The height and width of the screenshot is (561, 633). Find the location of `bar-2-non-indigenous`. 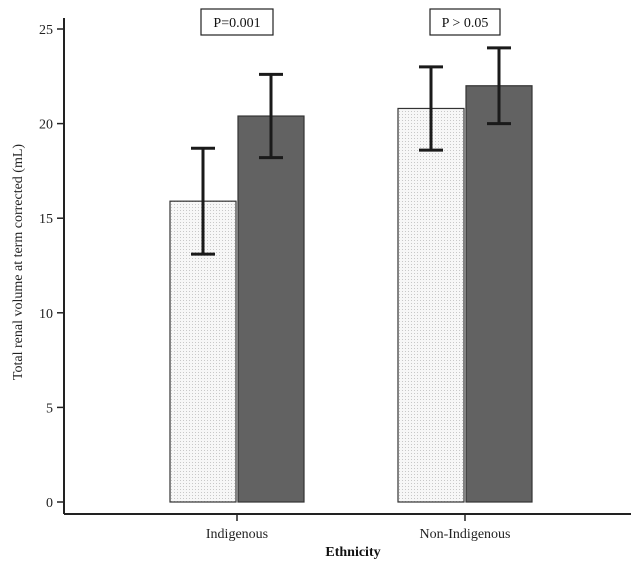

bar-2-non-indigenous is located at coordinates (499, 294).